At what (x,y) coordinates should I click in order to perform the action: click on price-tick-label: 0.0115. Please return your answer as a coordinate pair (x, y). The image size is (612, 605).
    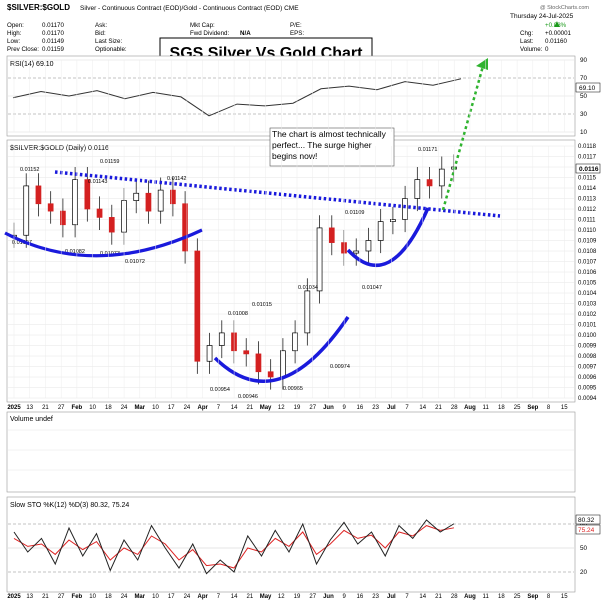
    Looking at the image, I should click on (587, 179).